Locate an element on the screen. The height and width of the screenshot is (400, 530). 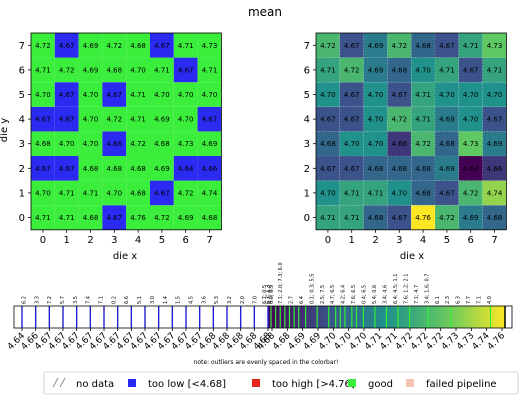
colorbar-top-label: 7.6; 6.5 is located at coordinates (354, 294).